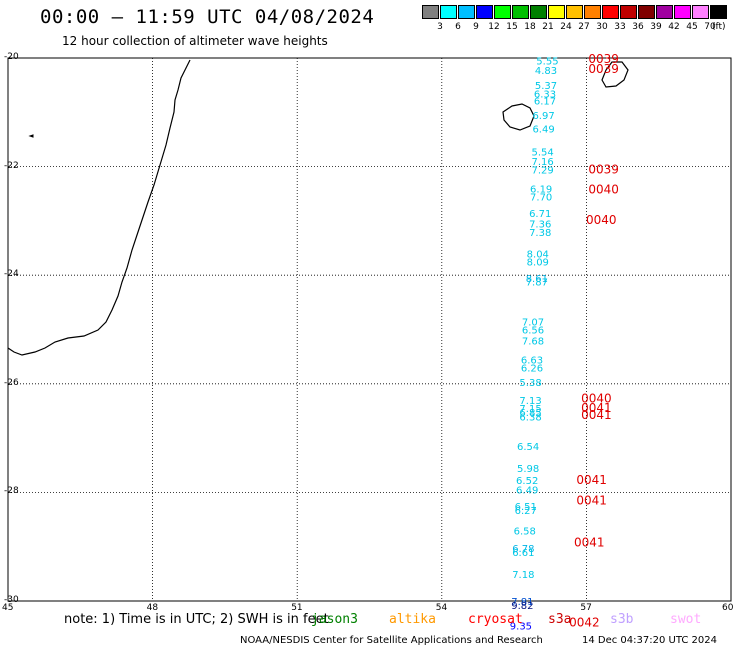  I want to click on lat-tick-label: -20, so click(11, 57).